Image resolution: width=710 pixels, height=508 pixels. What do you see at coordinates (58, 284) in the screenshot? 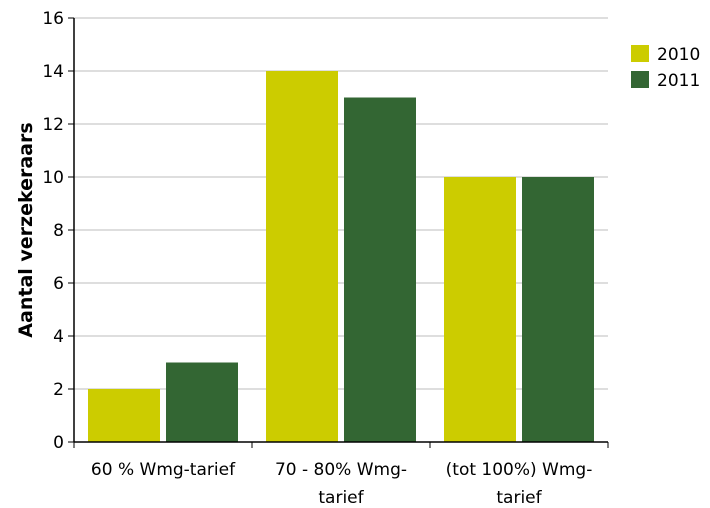
I see `y-tick-label: 6` at bounding box center [58, 284].